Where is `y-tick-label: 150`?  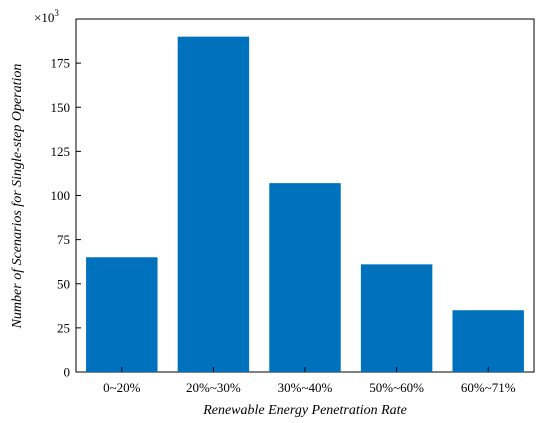
y-tick-label: 150 is located at coordinates (61, 107).